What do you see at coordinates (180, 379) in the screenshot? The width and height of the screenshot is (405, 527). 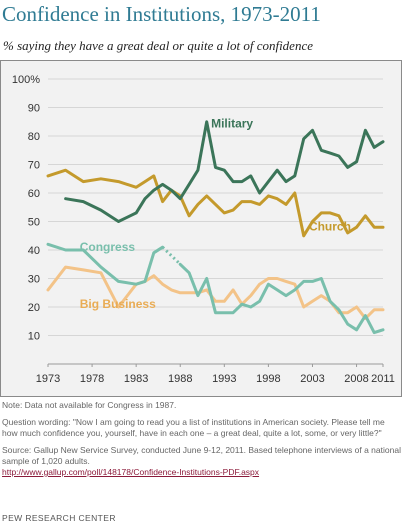 I see `x-tick-label: 1988` at bounding box center [180, 379].